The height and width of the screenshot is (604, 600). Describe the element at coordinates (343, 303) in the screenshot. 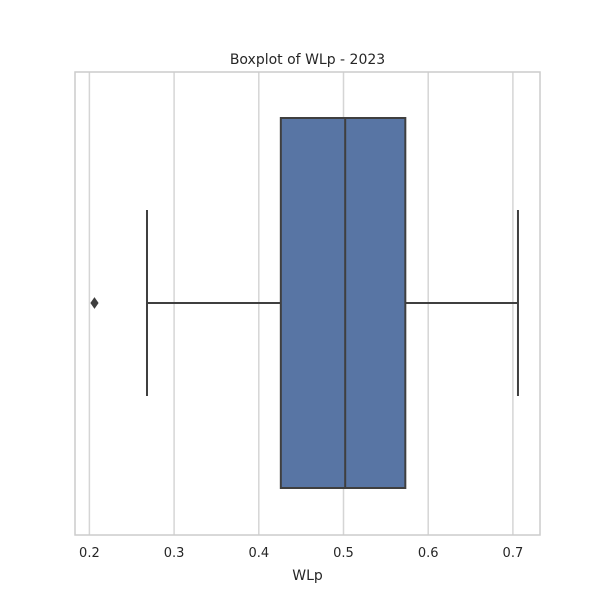

I see `iqr-box` at that location.